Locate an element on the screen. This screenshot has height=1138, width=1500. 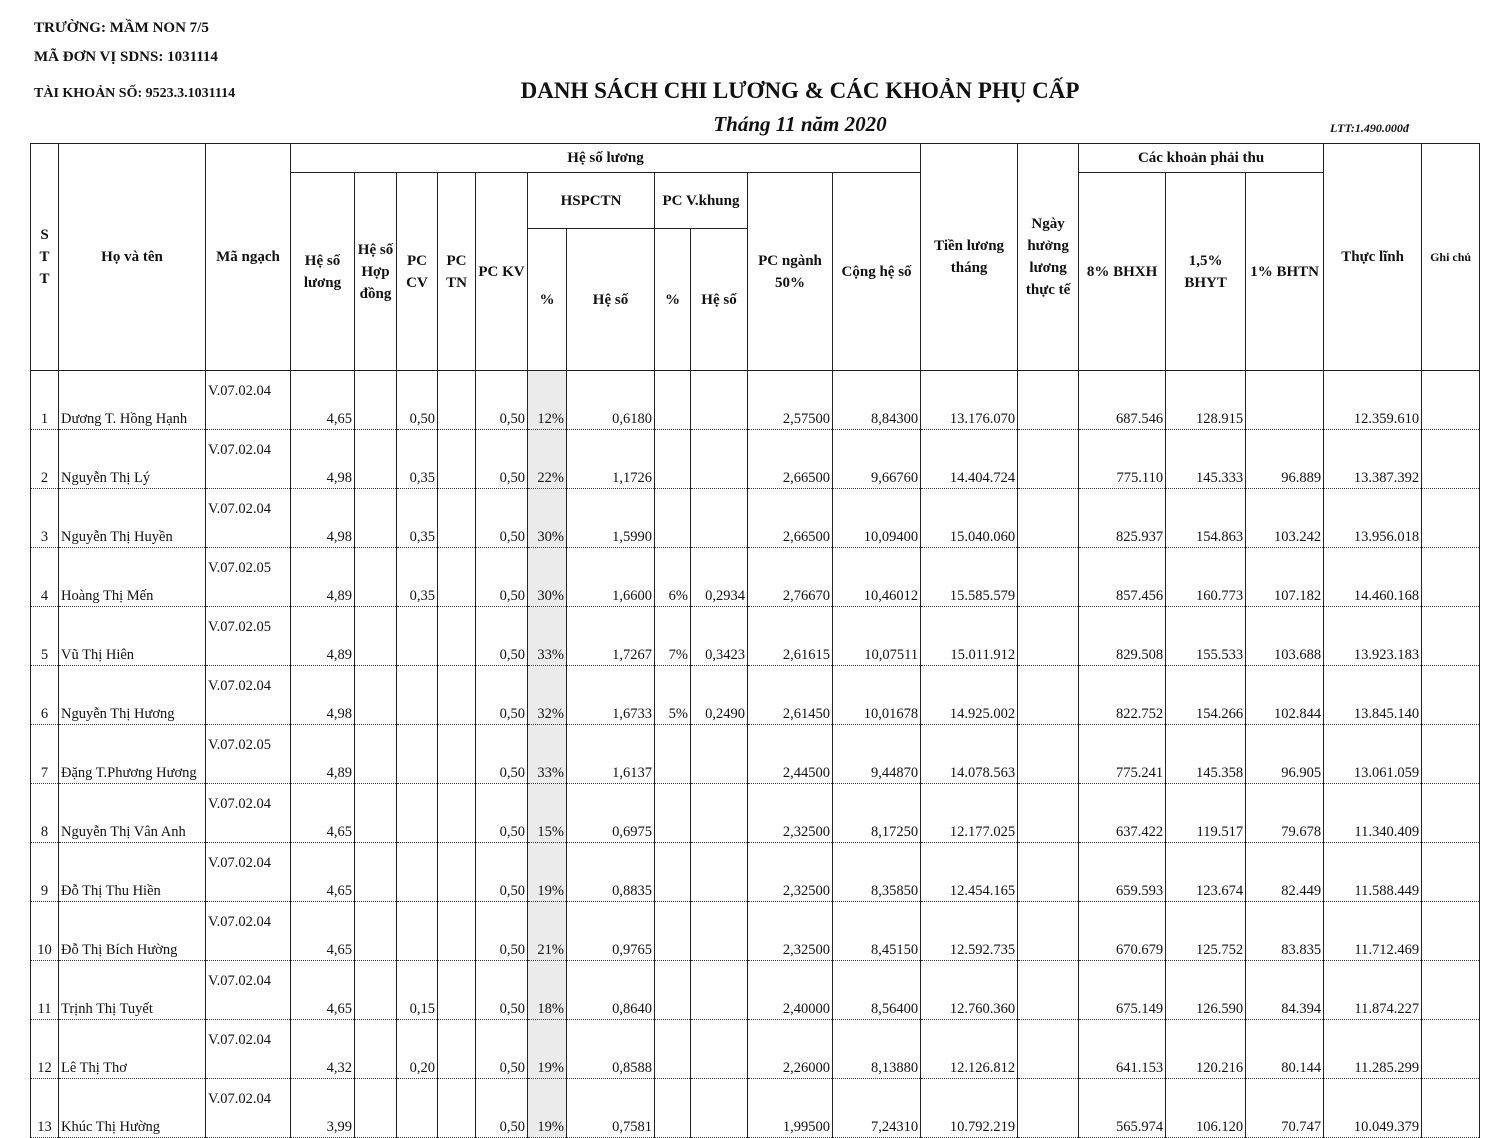
table-cell: 12.592.735 is located at coordinates (969, 931).